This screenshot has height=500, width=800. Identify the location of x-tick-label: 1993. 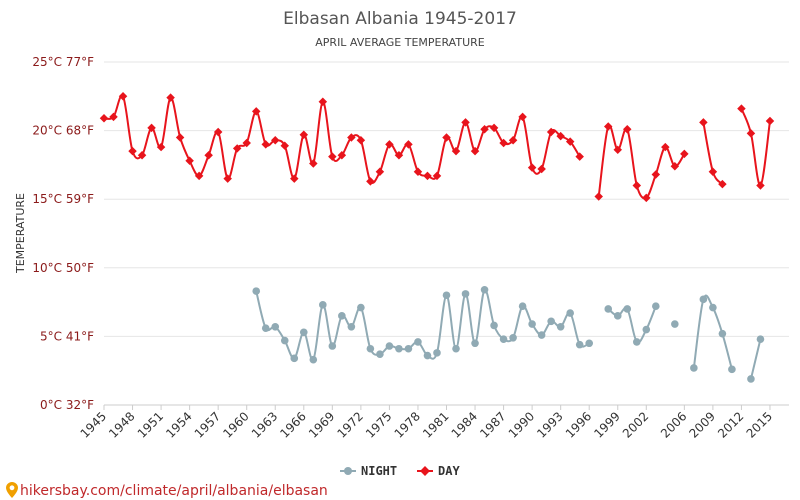
(549, 424).